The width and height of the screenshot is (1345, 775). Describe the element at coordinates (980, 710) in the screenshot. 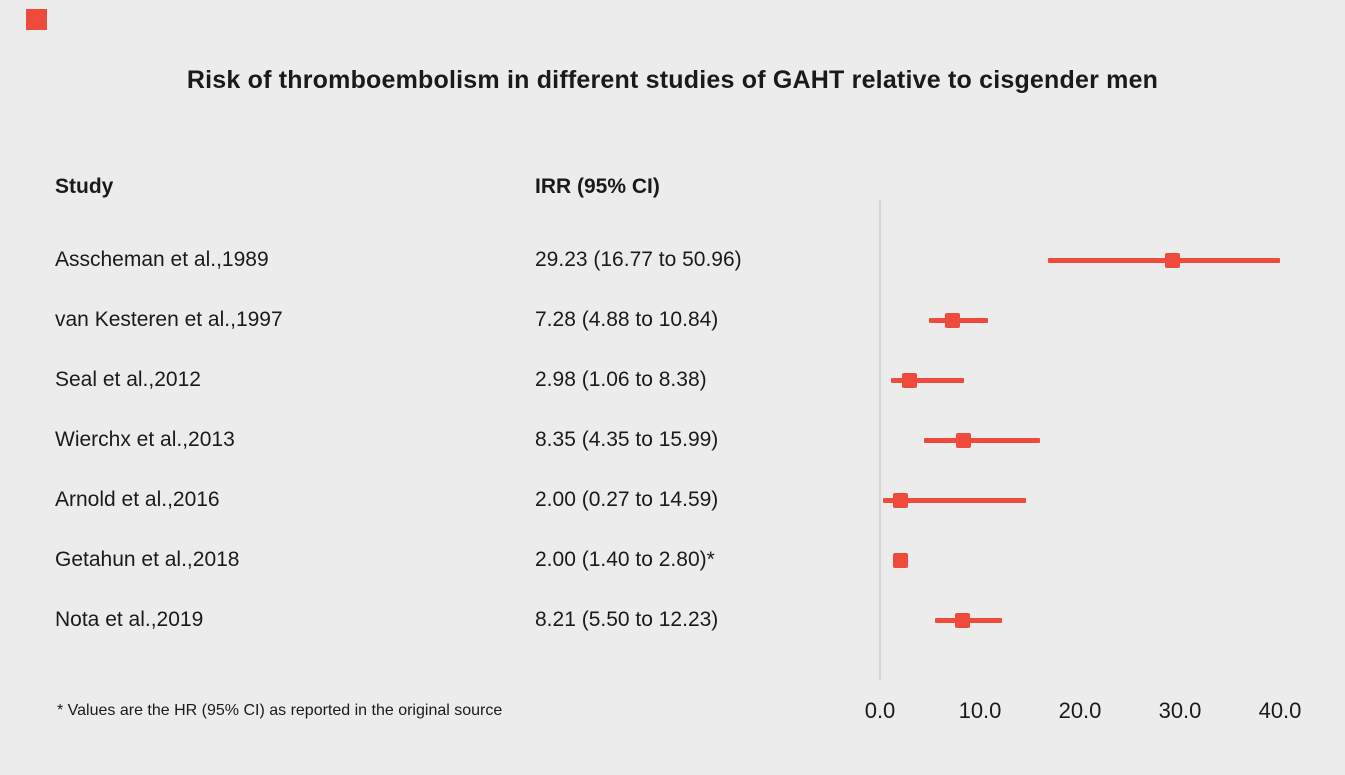

I see `x-tick-label: 10.0` at that location.